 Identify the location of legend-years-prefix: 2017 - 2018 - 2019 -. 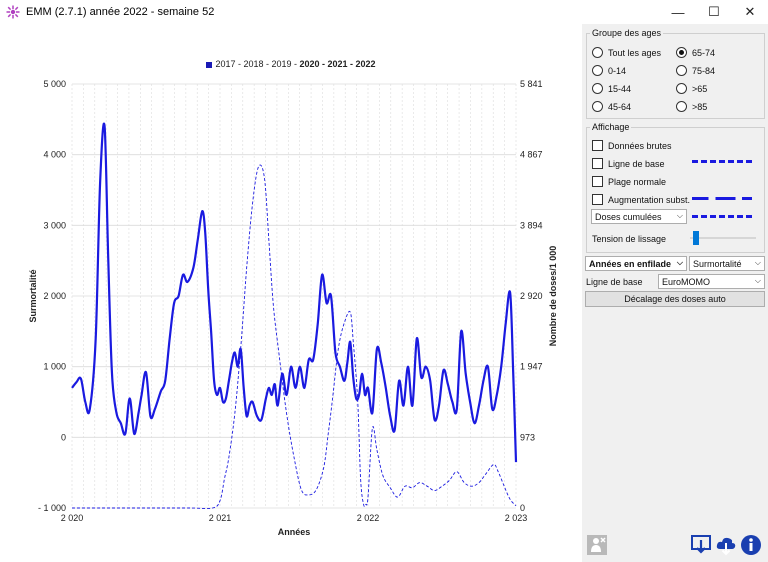
(257, 64).